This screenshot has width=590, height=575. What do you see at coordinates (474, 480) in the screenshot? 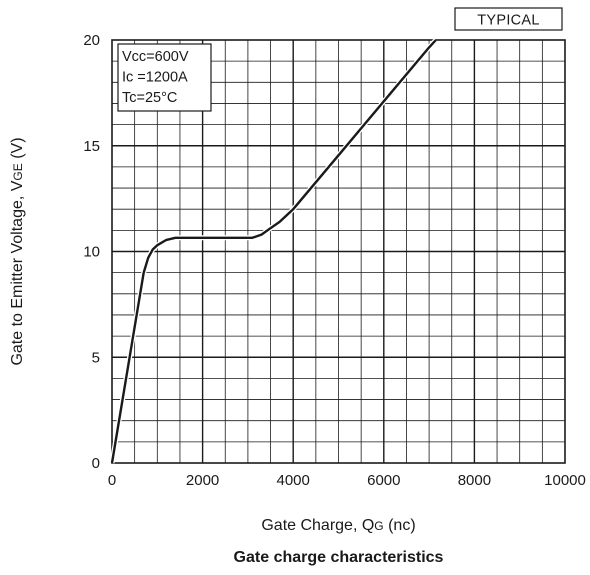
I see `x-tick-label: 8000` at bounding box center [474, 480].